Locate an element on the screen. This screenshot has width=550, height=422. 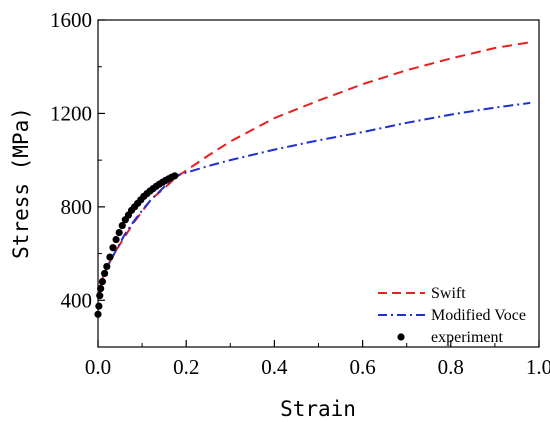
x-axis-title: Strain is located at coordinates (318, 409).